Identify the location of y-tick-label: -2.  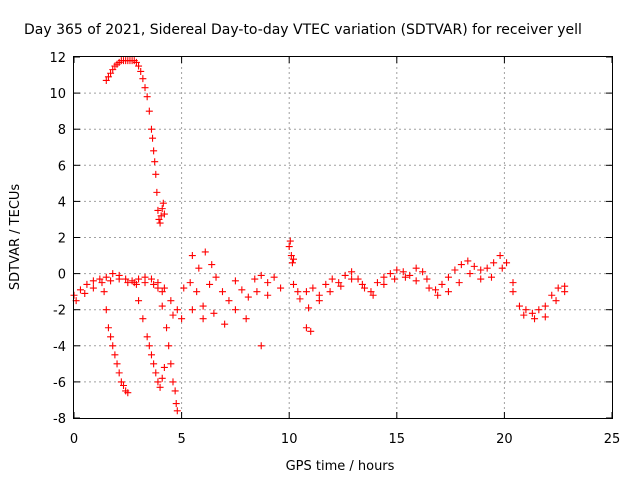
(59, 311).